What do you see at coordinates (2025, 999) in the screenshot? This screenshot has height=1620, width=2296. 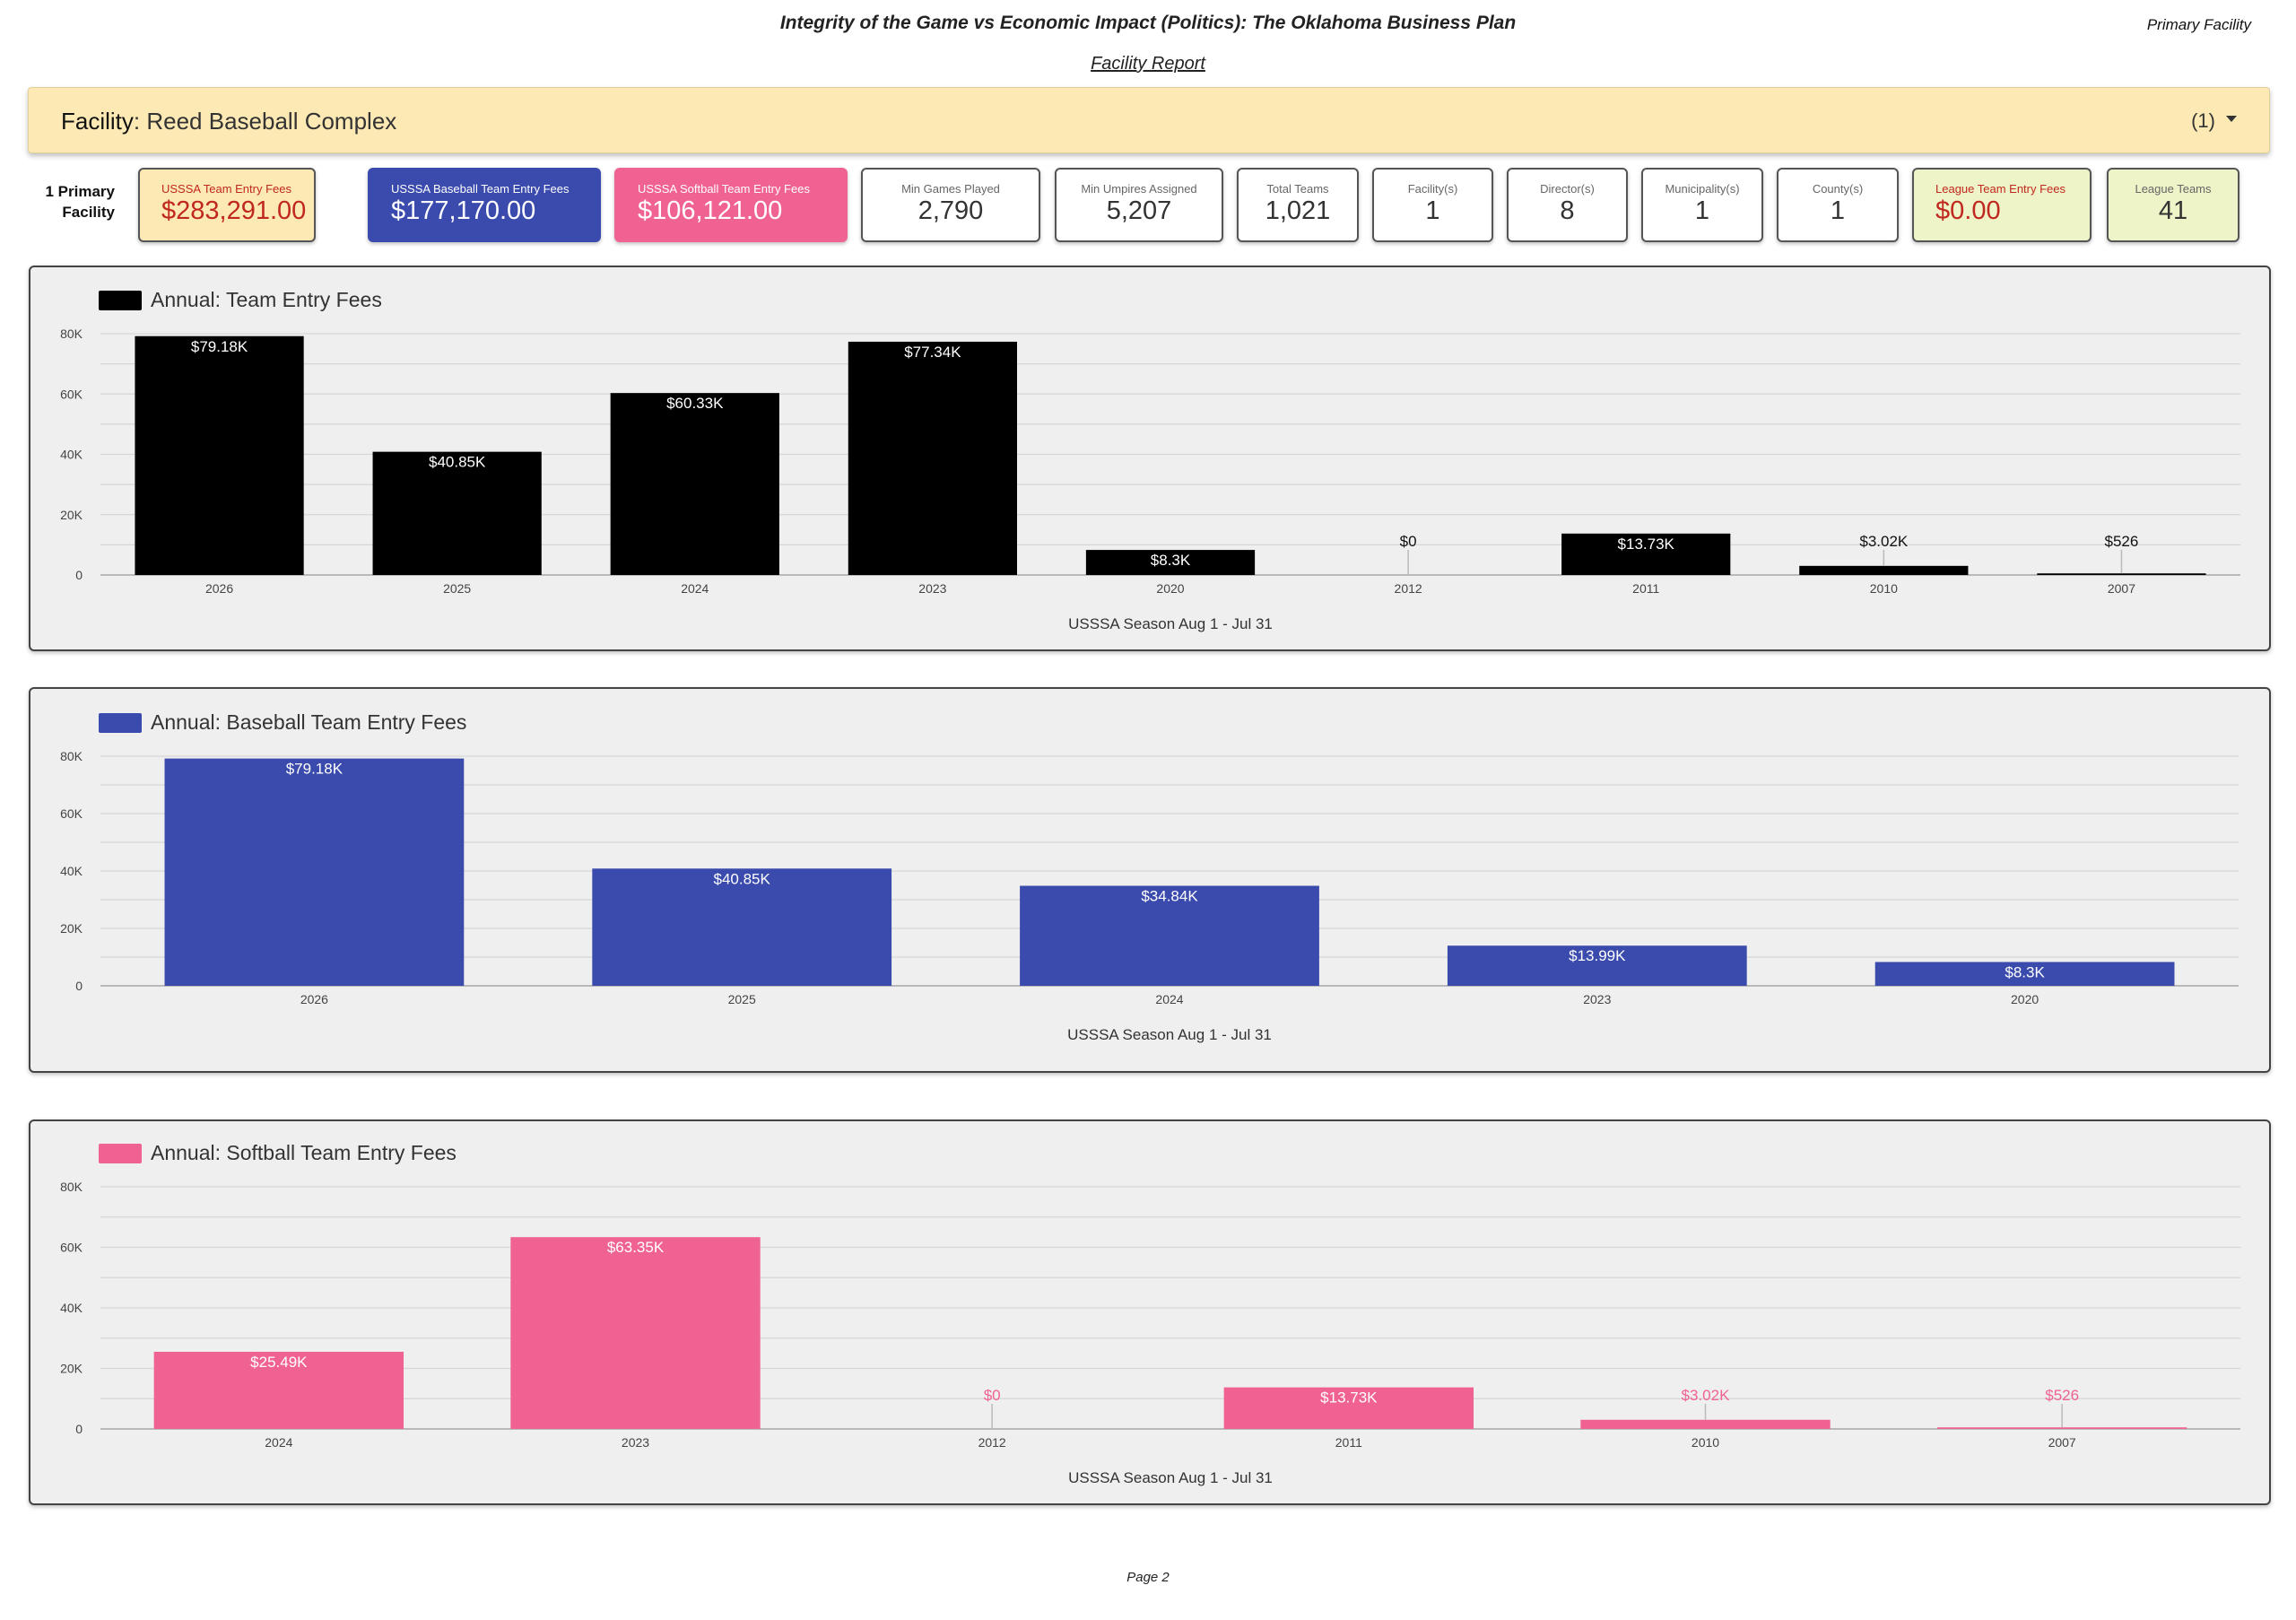 I see `x-tick-label: 2020` at bounding box center [2025, 999].